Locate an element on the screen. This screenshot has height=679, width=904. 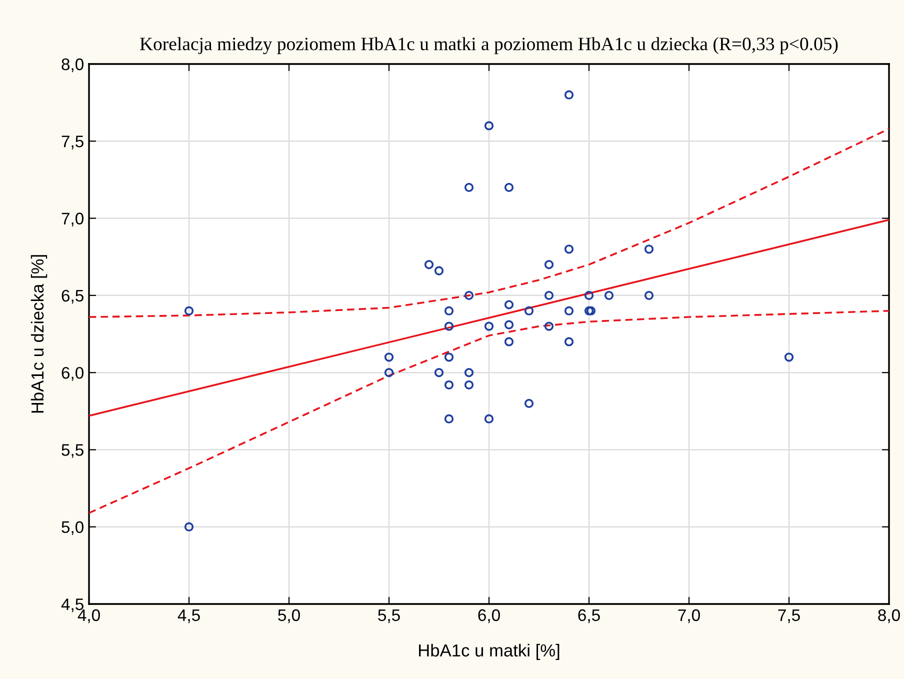
y-tick-label: 6,5 is located at coordinates (73, 297).